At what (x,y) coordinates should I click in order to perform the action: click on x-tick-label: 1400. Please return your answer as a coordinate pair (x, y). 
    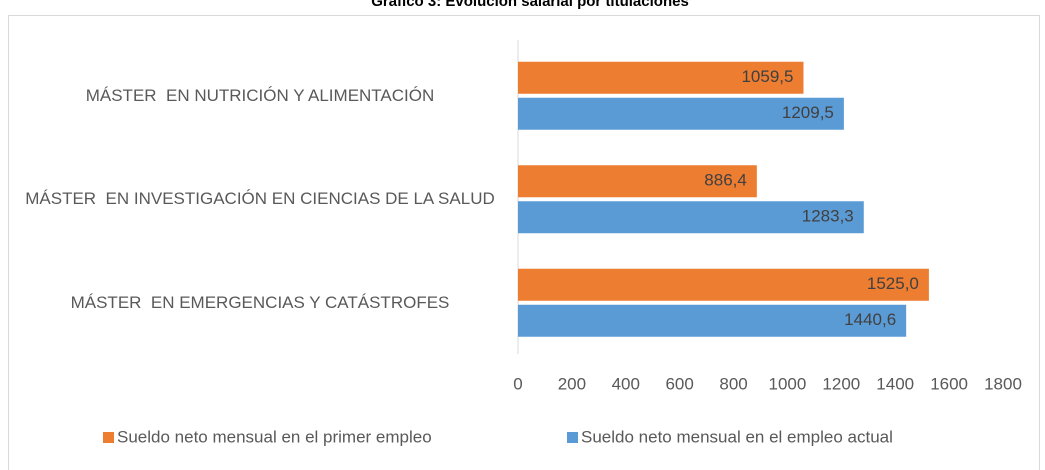
    Looking at the image, I should click on (895, 383).